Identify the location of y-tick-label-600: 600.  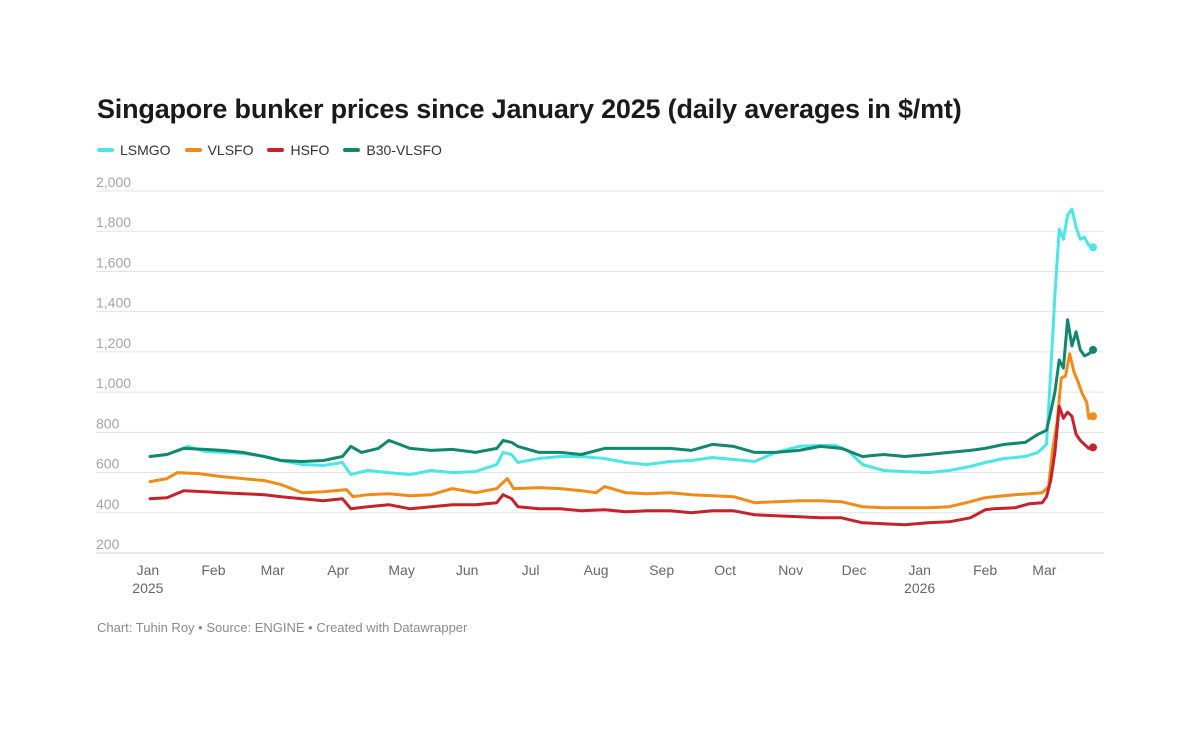
(108, 464).